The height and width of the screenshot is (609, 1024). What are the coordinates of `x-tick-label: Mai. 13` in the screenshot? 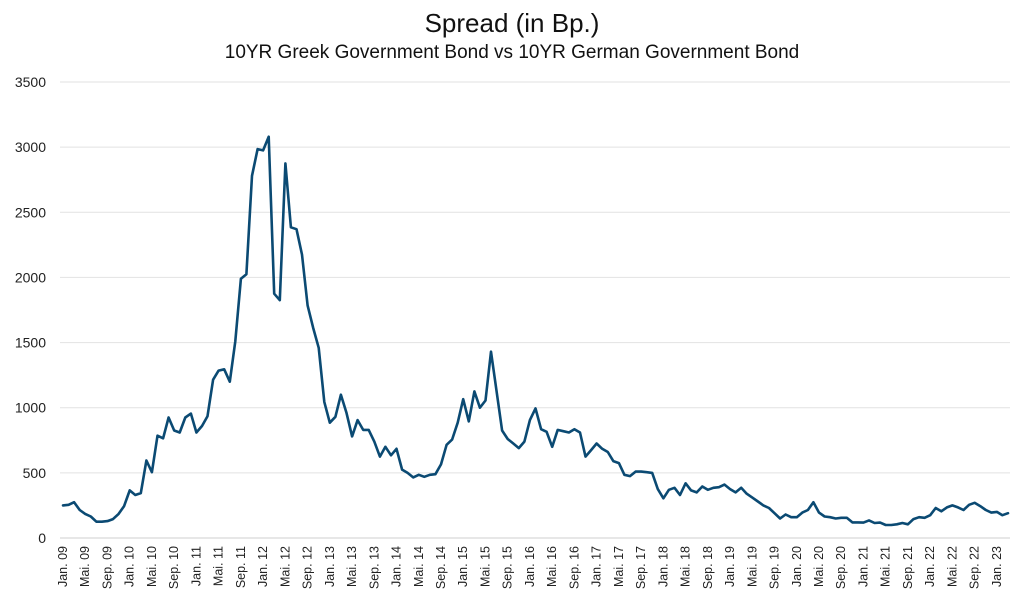 It's located at (352, 566).